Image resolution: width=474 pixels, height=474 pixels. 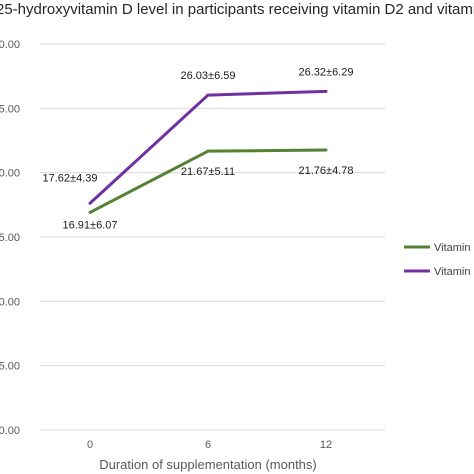 I want to click on data-label: 21.76±4.78, so click(x=326, y=171).